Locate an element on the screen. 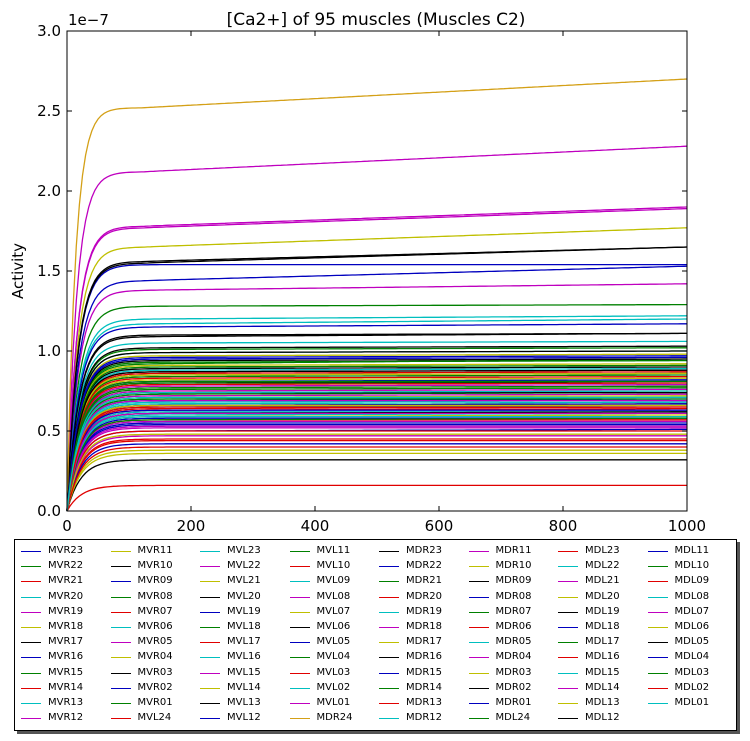  legend-label: MDL10 is located at coordinates (692, 566).